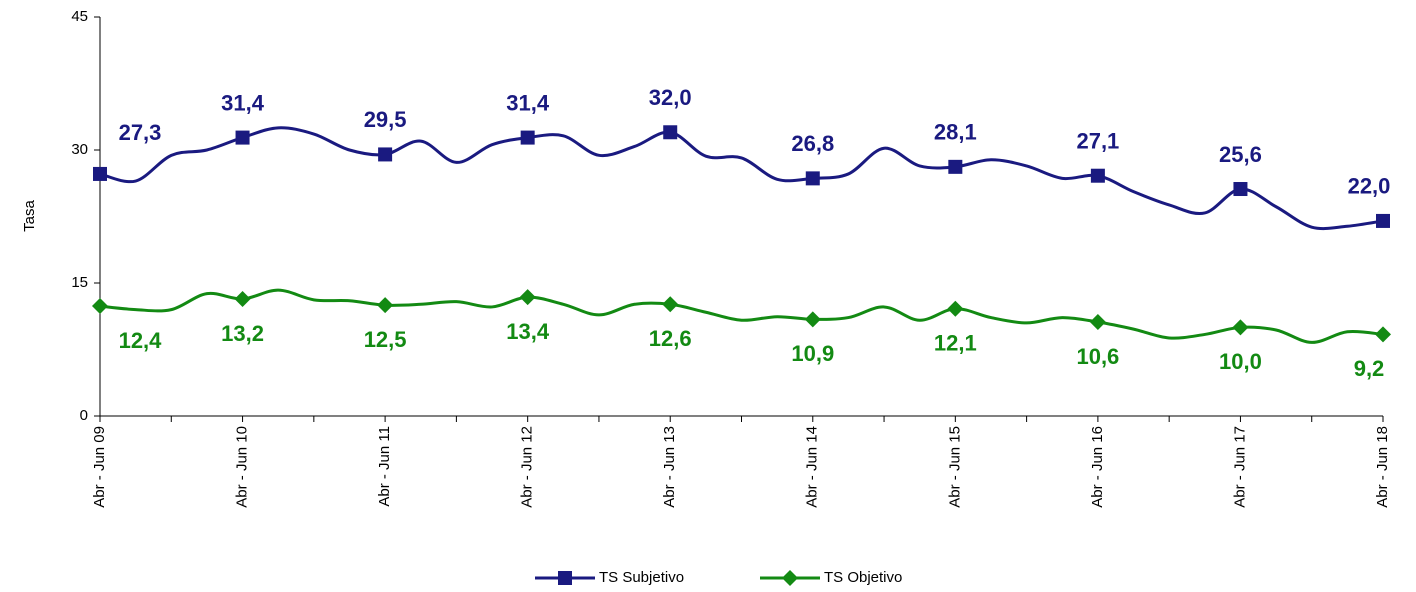 This screenshot has width=1416, height=592. What do you see at coordinates (641, 577) in the screenshot?
I see `legend-label: TS Subjetivo` at bounding box center [641, 577].